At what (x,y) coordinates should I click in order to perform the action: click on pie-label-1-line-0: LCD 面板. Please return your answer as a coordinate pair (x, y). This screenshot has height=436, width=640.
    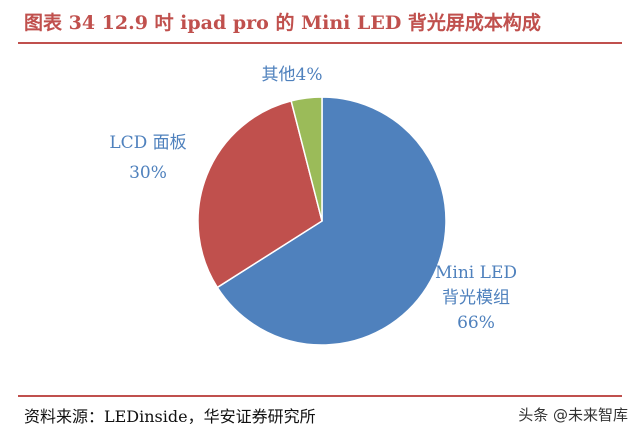
    Looking at the image, I should click on (147, 143).